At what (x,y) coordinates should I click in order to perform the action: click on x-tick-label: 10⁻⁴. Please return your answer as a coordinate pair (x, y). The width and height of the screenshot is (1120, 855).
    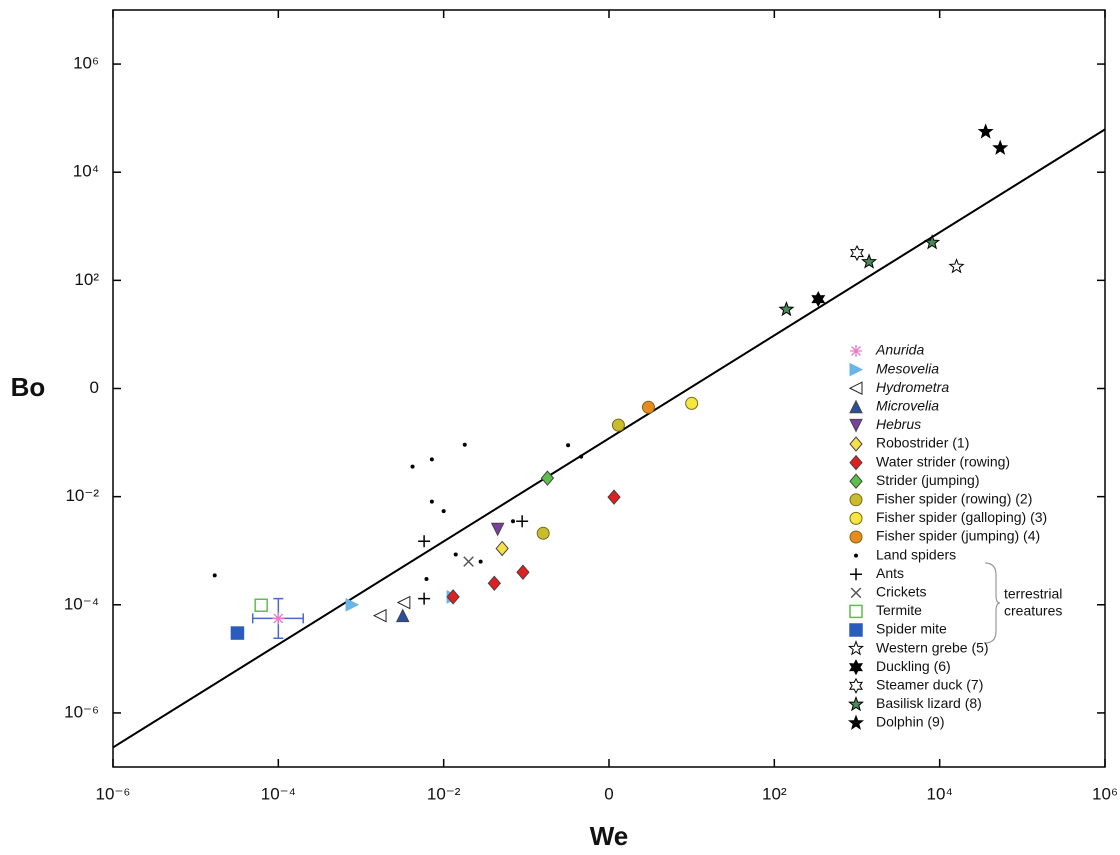
    Looking at the image, I should click on (278, 793).